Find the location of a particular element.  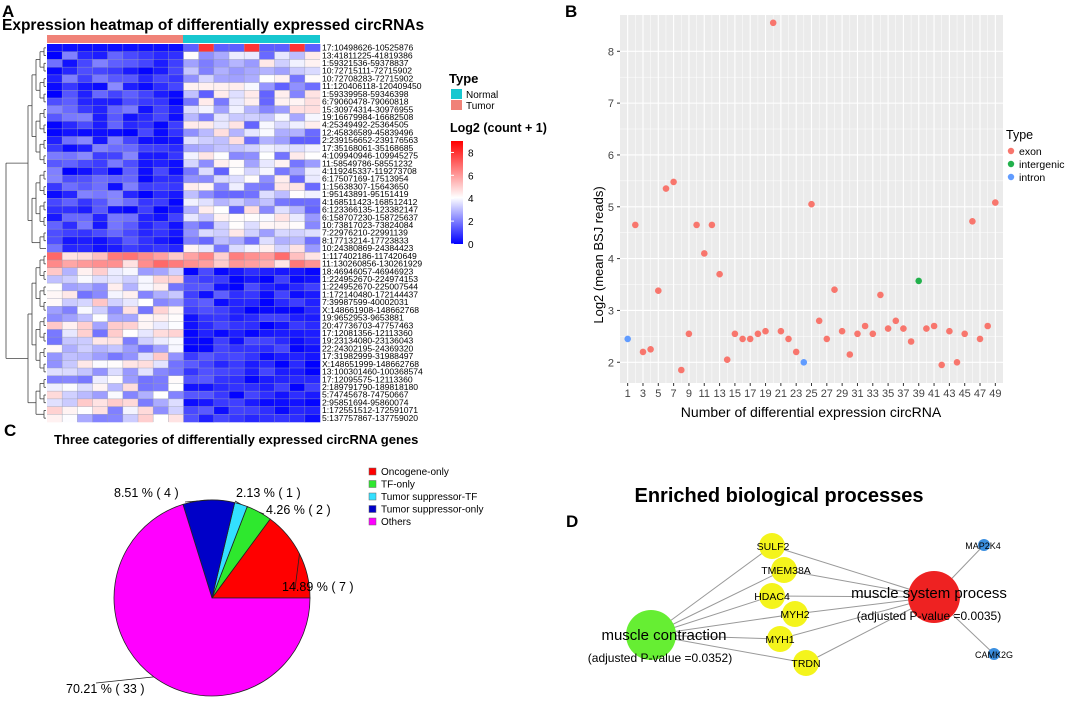

pie-legend-swatch is located at coordinates (372, 521).